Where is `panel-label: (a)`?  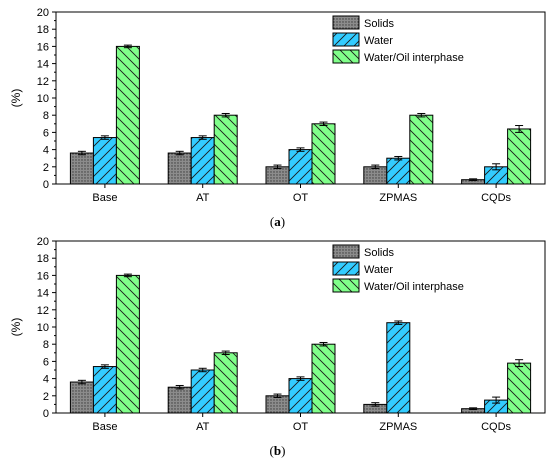 panel-label: (a) is located at coordinates (277, 221).